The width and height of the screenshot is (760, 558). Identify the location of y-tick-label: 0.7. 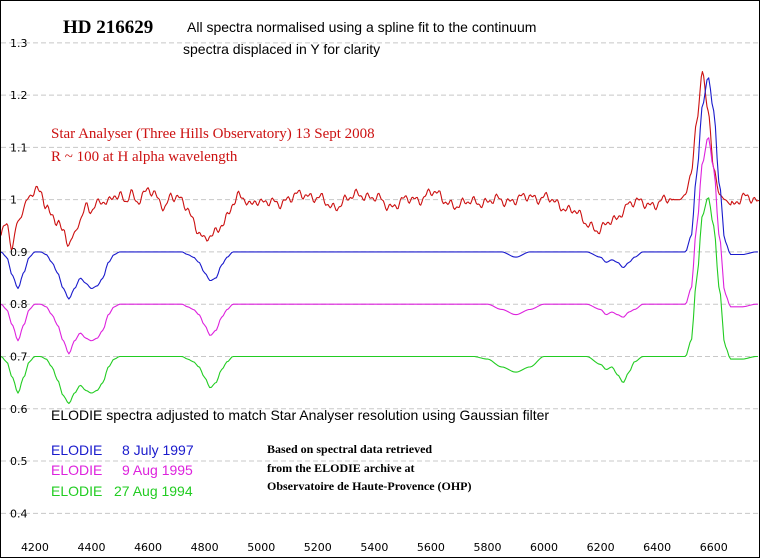
(19, 356).